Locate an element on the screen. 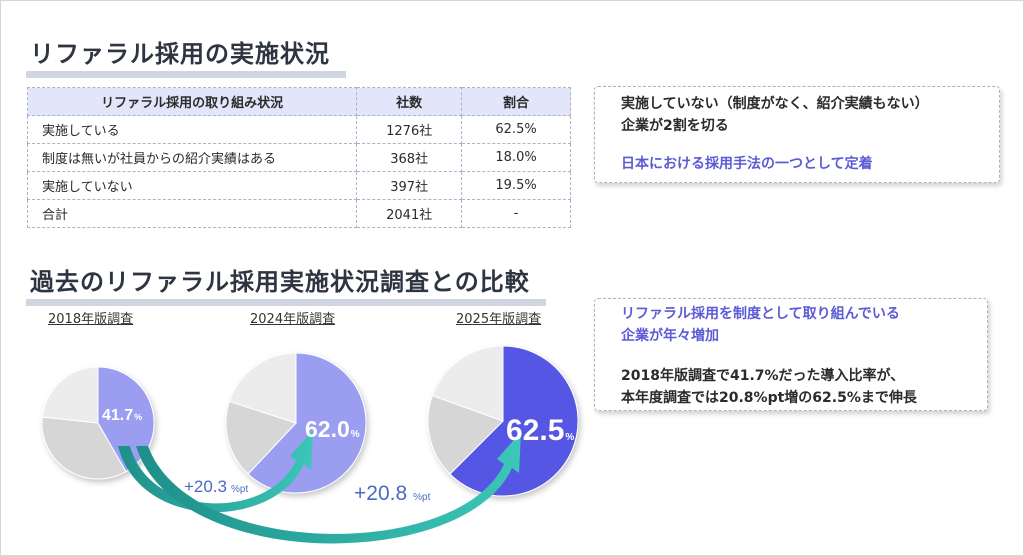  pie-value-2018: 41.7% is located at coordinates (122, 415).